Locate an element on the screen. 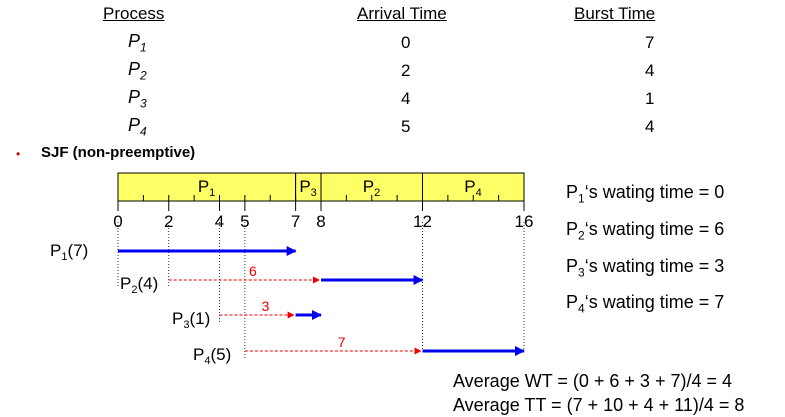 This screenshot has height=417, width=785. waiting-time-p1: P1‘s wating time = 0 is located at coordinates (645, 194).